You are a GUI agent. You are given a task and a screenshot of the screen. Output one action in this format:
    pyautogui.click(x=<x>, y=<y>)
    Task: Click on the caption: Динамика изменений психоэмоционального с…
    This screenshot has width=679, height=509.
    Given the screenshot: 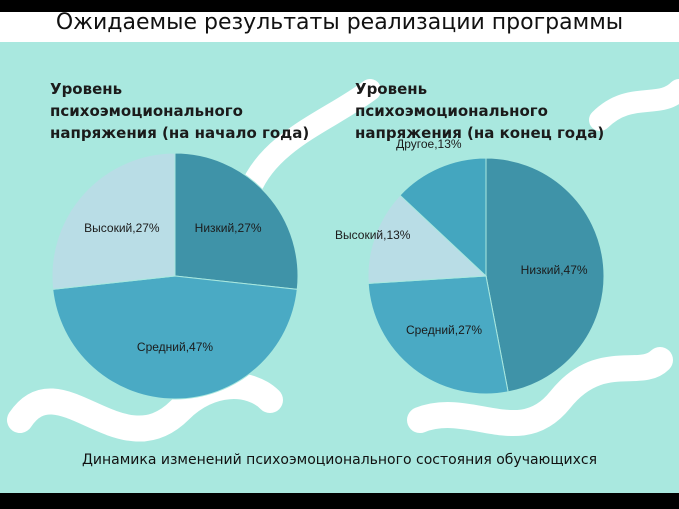 What is the action you would take?
    pyautogui.click(x=339, y=460)
    